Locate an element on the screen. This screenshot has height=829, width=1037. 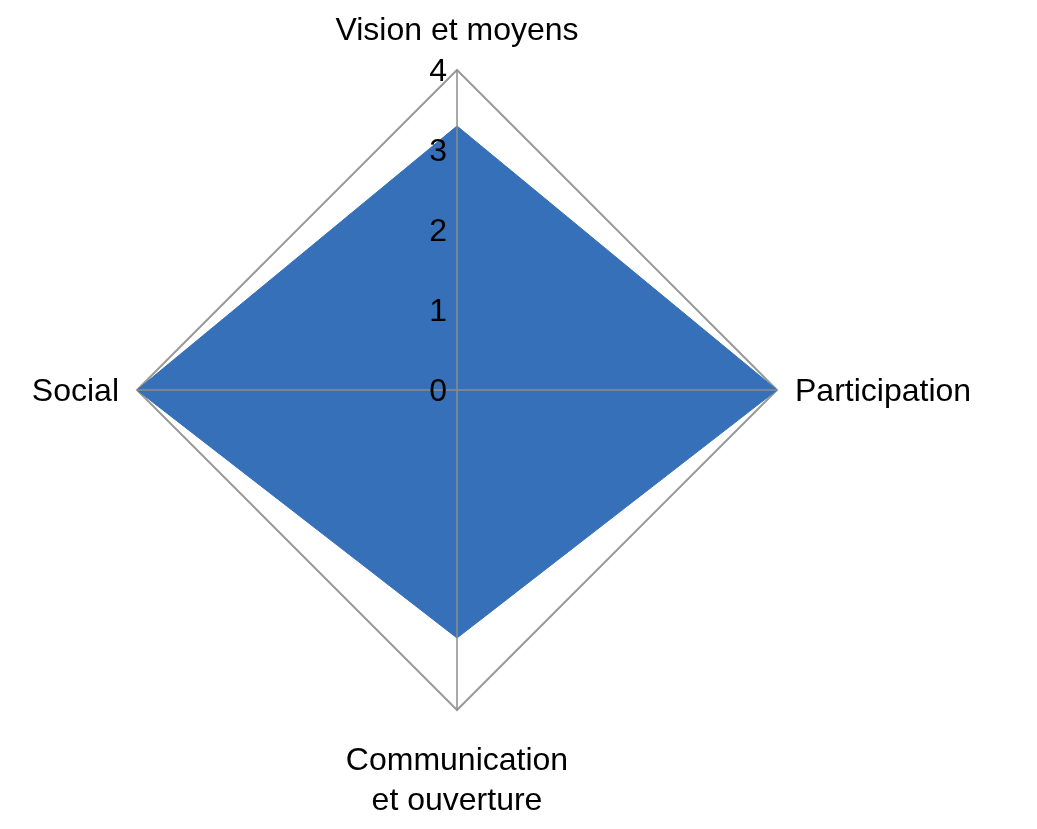
spoke-label: Communication et ouverture is located at coordinates (457, 779).